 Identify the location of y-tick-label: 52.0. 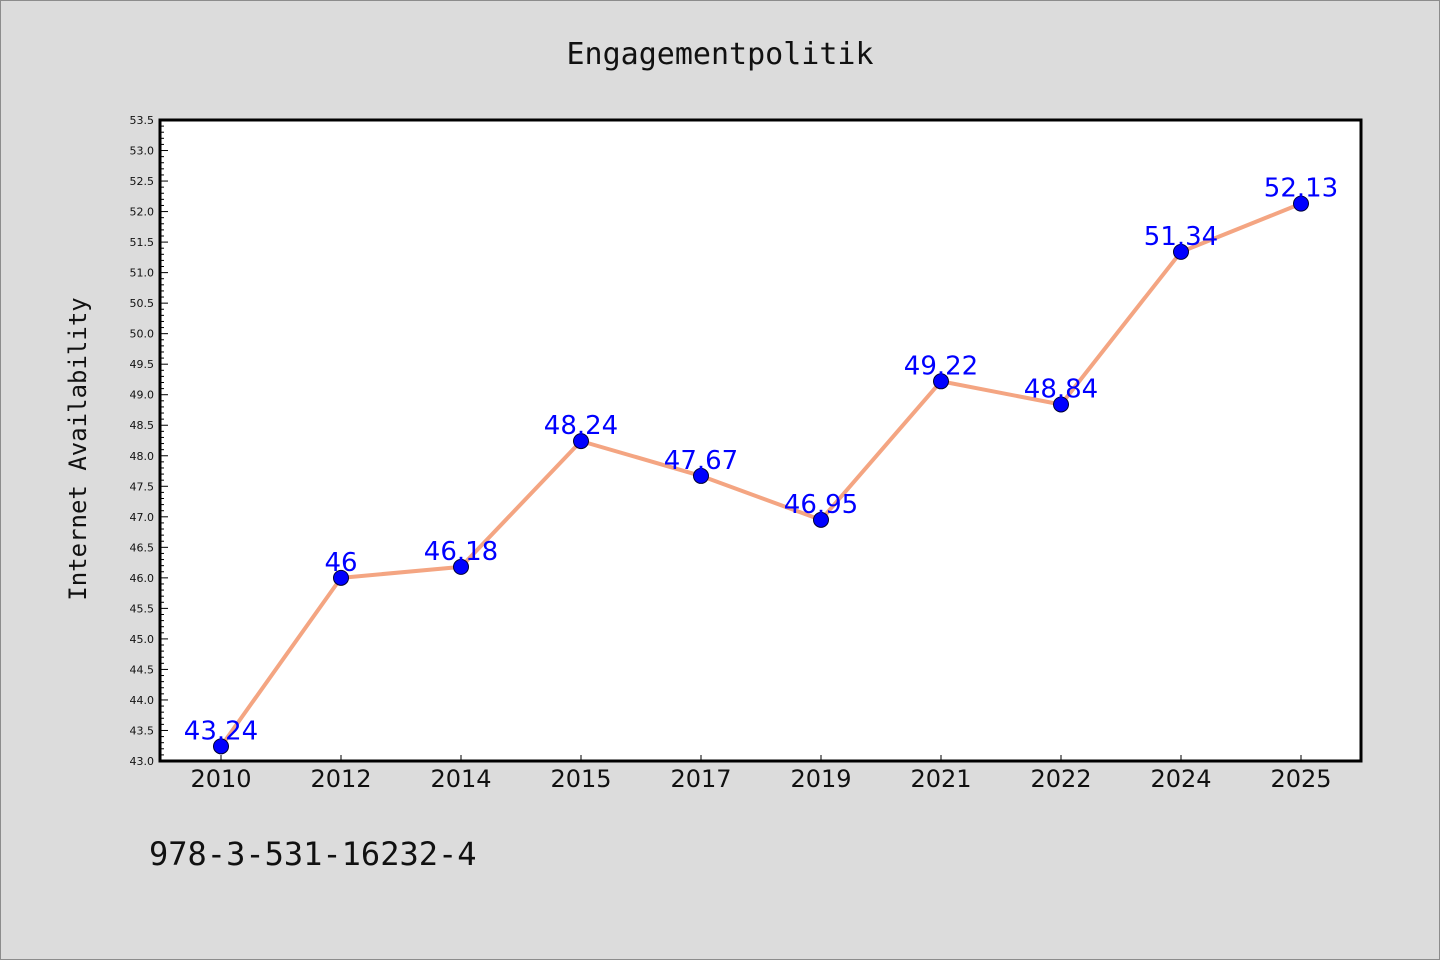
(142, 212).